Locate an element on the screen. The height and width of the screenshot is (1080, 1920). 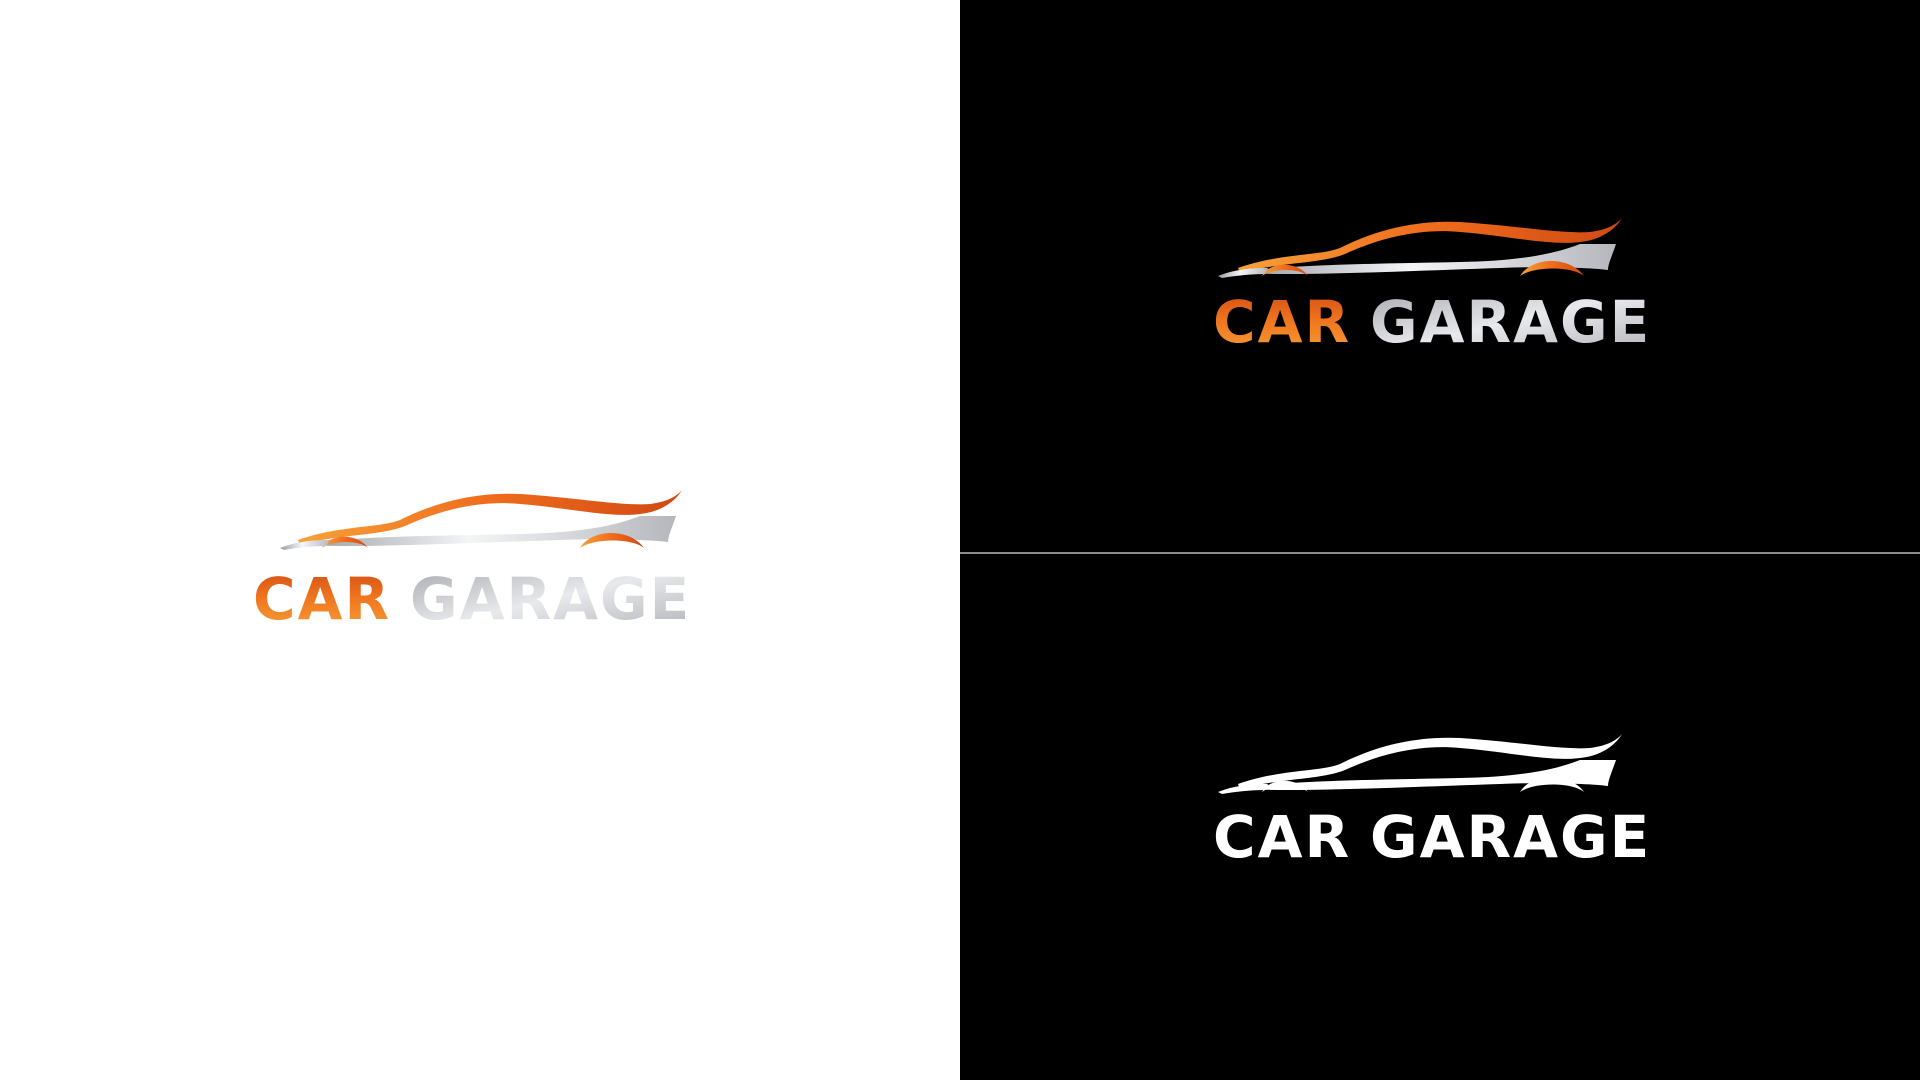
car-garage-logo-white: CAR GARAGE is located at coordinates (1432, 802).